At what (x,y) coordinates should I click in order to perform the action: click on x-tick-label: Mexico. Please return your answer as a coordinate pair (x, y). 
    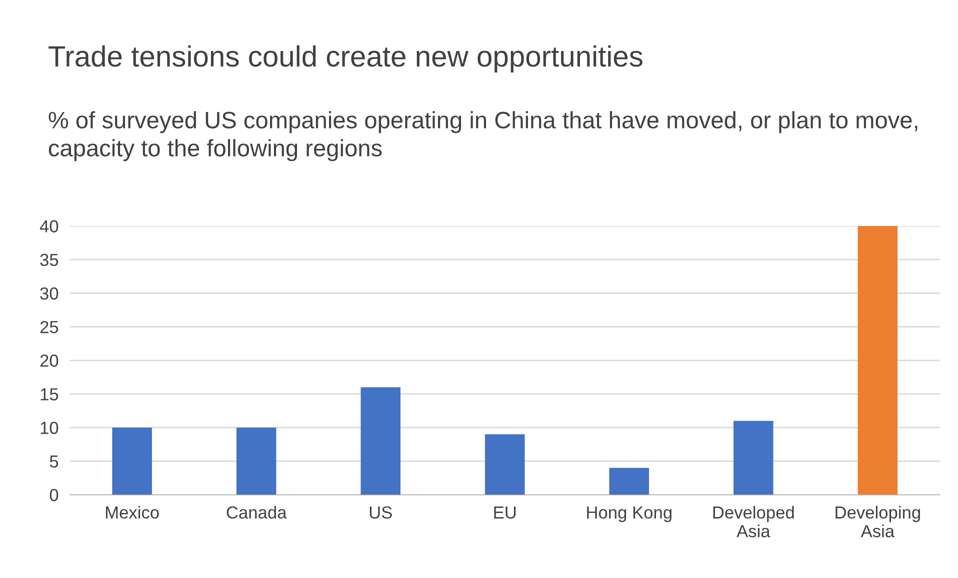
    Looking at the image, I should click on (132, 512).